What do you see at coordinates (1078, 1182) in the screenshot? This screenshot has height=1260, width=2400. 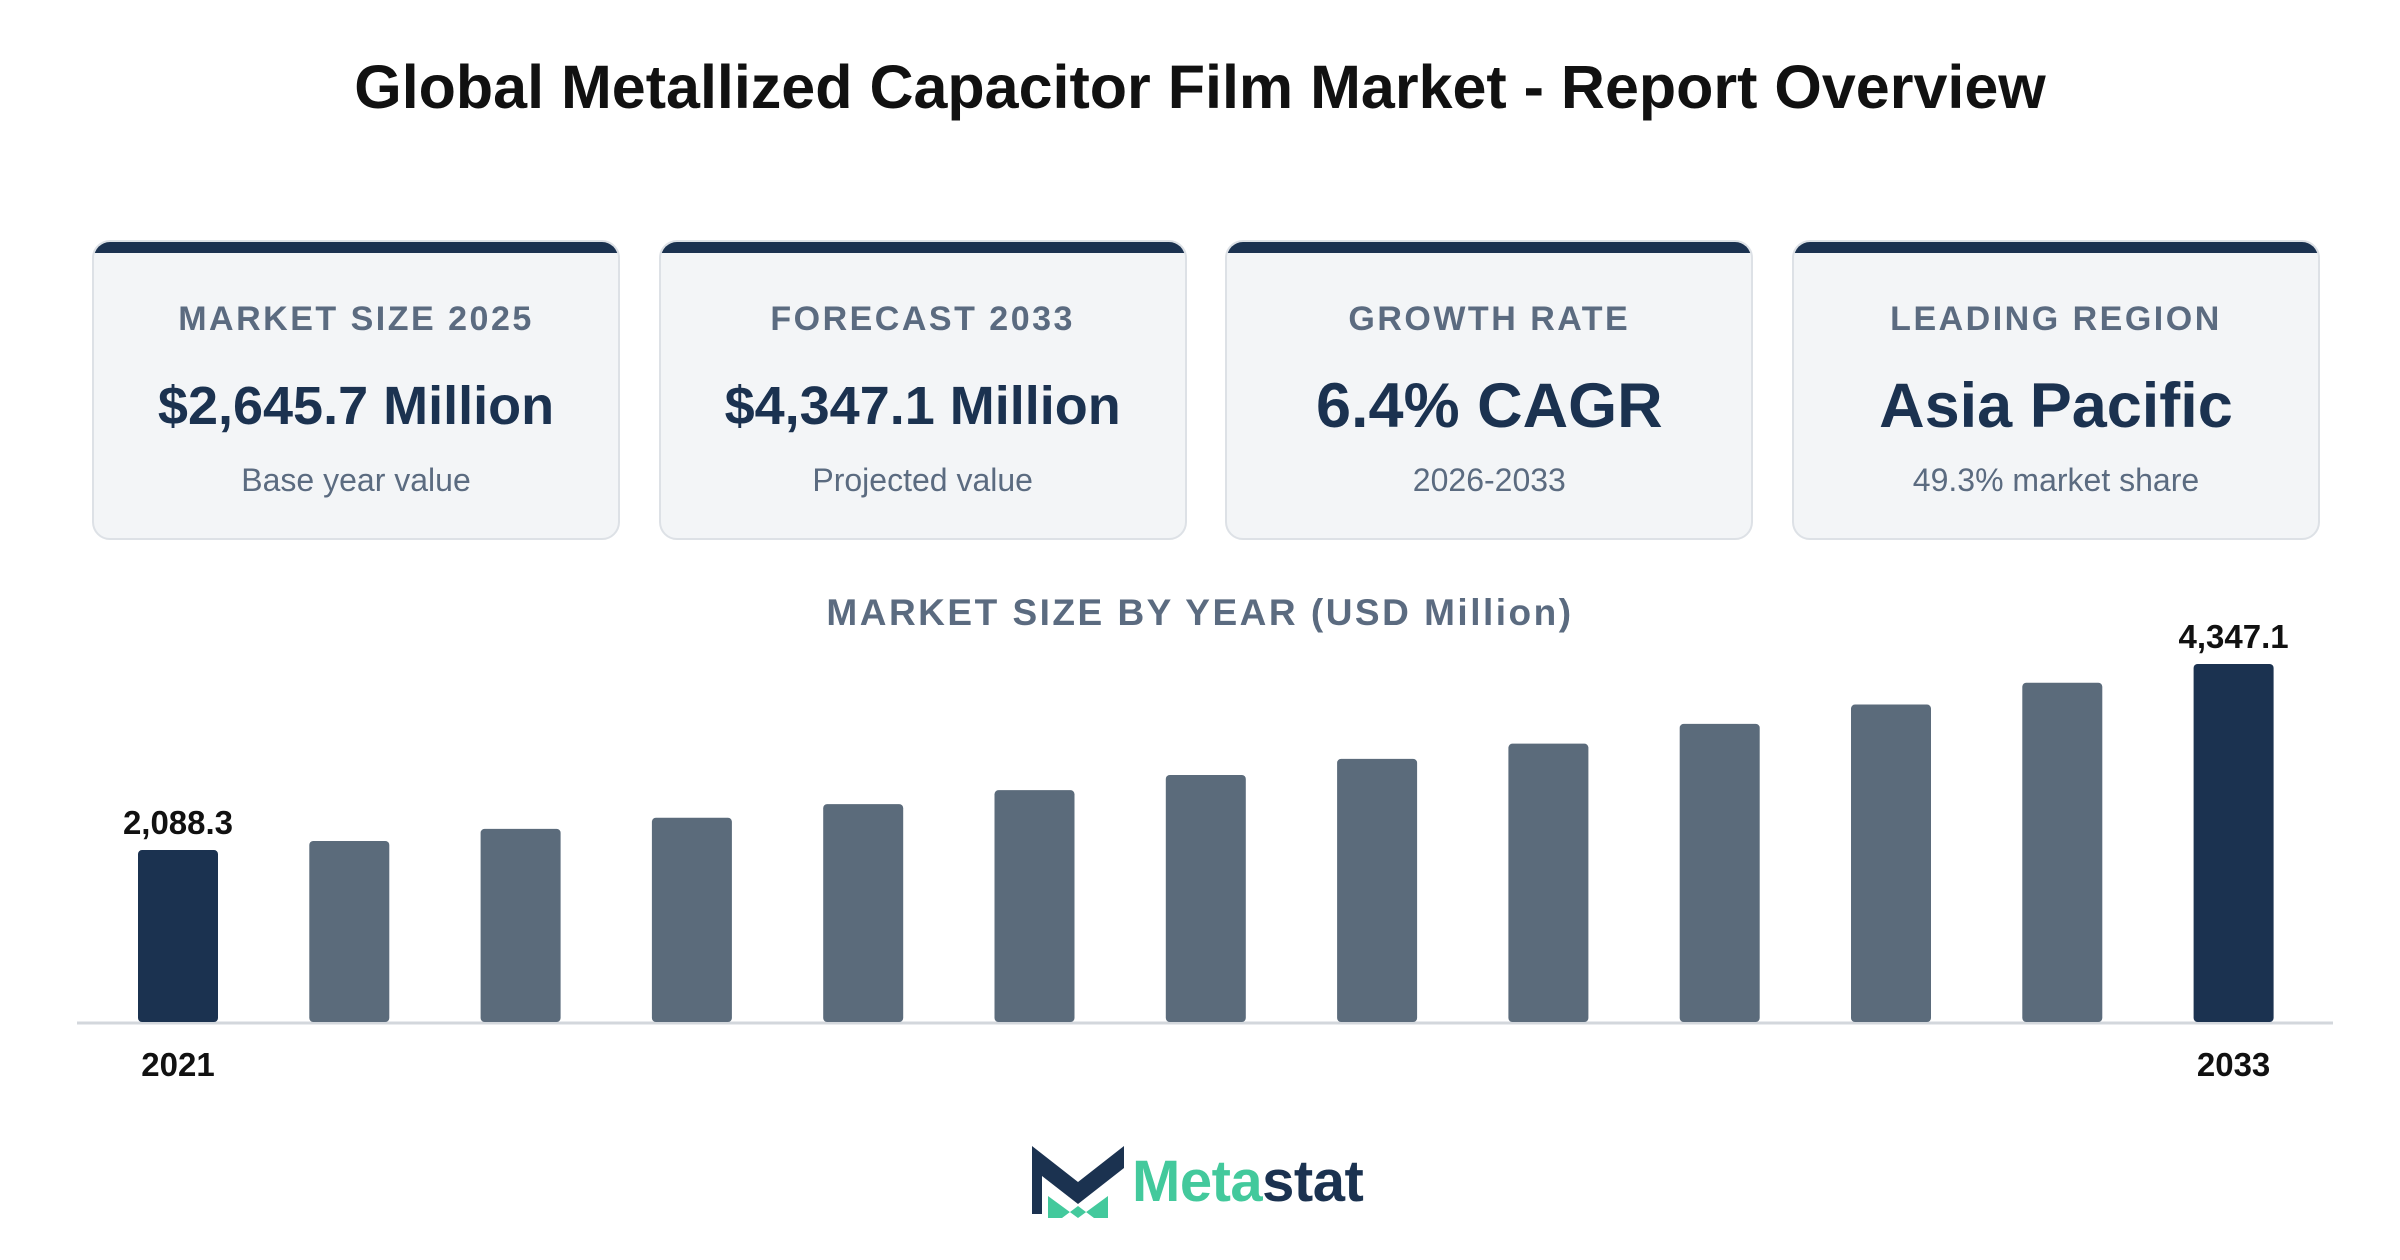 I see `metastat-logo-icon` at bounding box center [1078, 1182].